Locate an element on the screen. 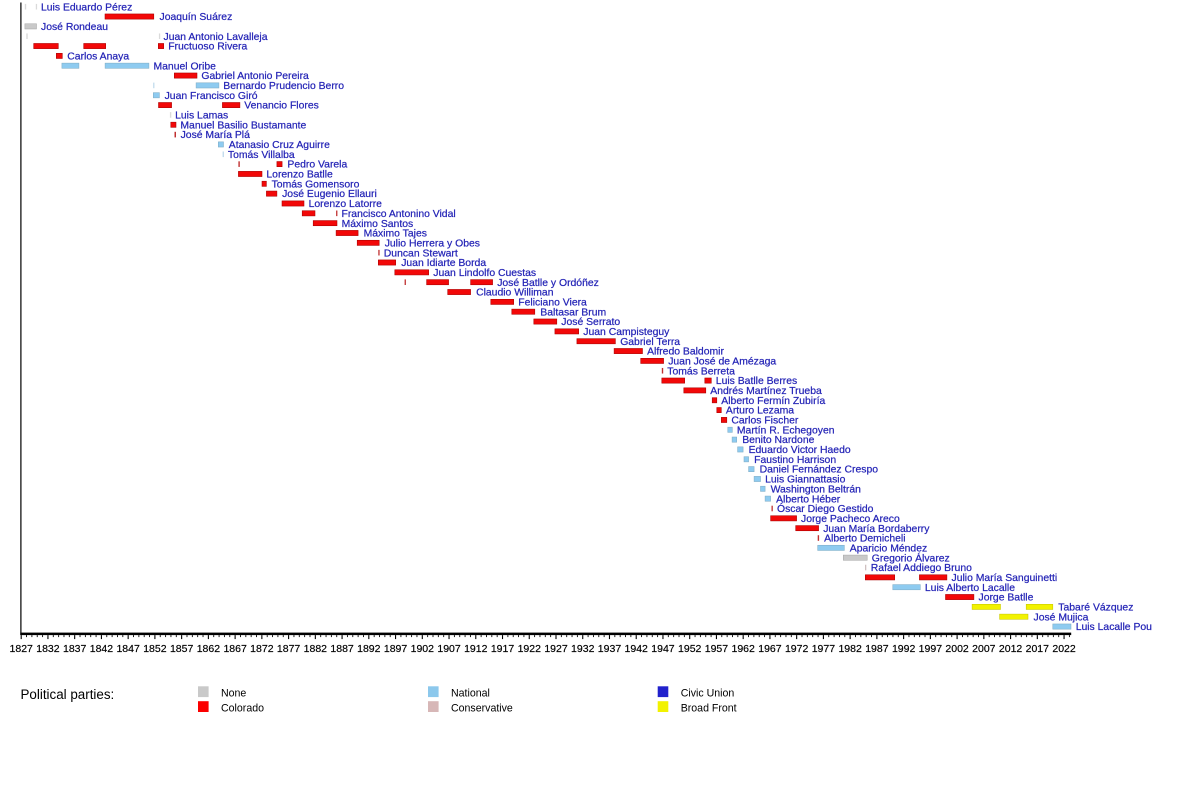 The image size is (1200, 788). svg-text: 1902 is located at coordinates (423, 649).